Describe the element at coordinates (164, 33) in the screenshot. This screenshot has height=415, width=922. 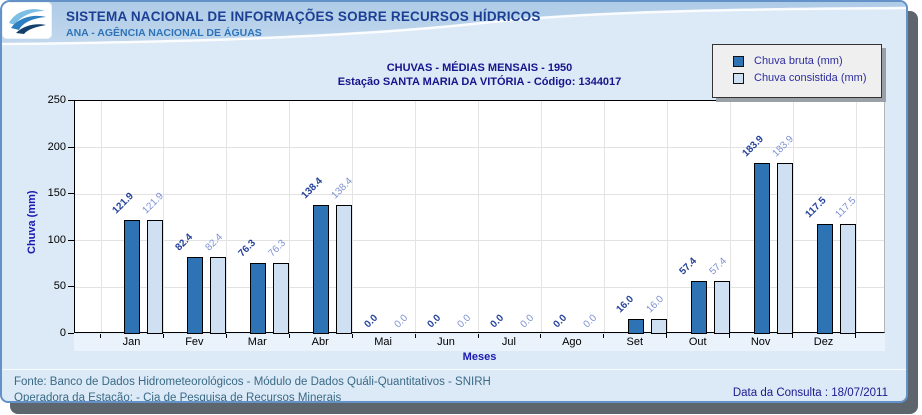
I see `agency-subtitle: ANA - AGÊNCIA NACIONAL DE ÁGUAS` at that location.